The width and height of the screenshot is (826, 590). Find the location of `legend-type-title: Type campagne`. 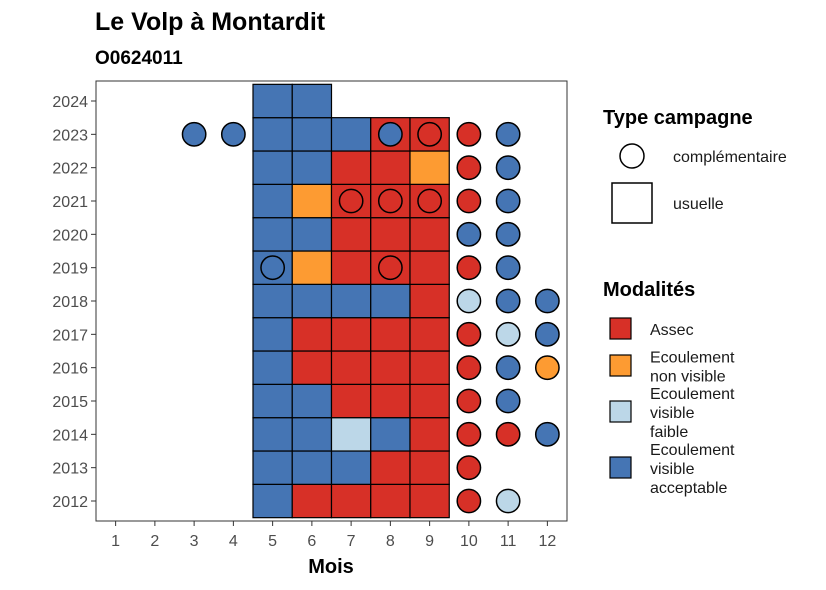

legend-type-title: Type campagne is located at coordinates (678, 118).